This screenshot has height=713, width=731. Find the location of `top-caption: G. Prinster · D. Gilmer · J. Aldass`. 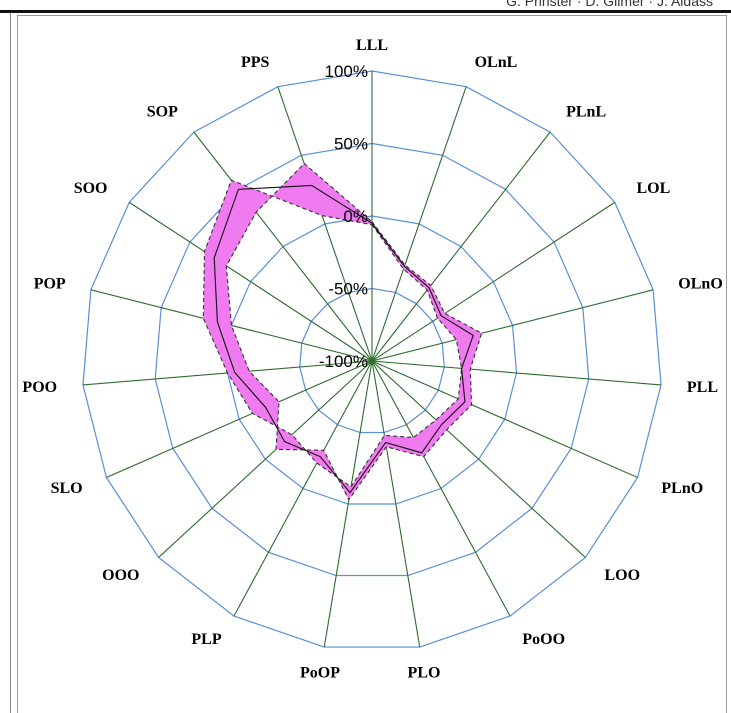

top-caption: G. Prinster · D. Gilmer · J. Aldass is located at coordinates (609, 4).